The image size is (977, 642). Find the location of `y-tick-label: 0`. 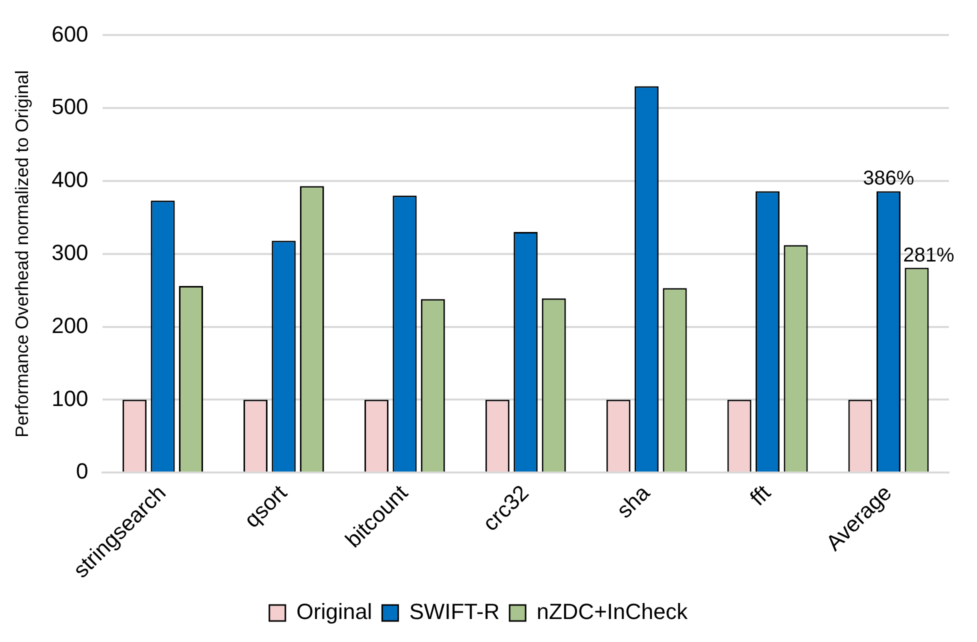

y-tick-label: 0 is located at coordinates (82, 471).